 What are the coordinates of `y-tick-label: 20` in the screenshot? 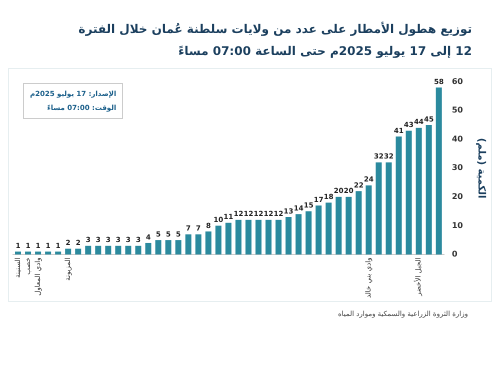 It's located at (458, 196).